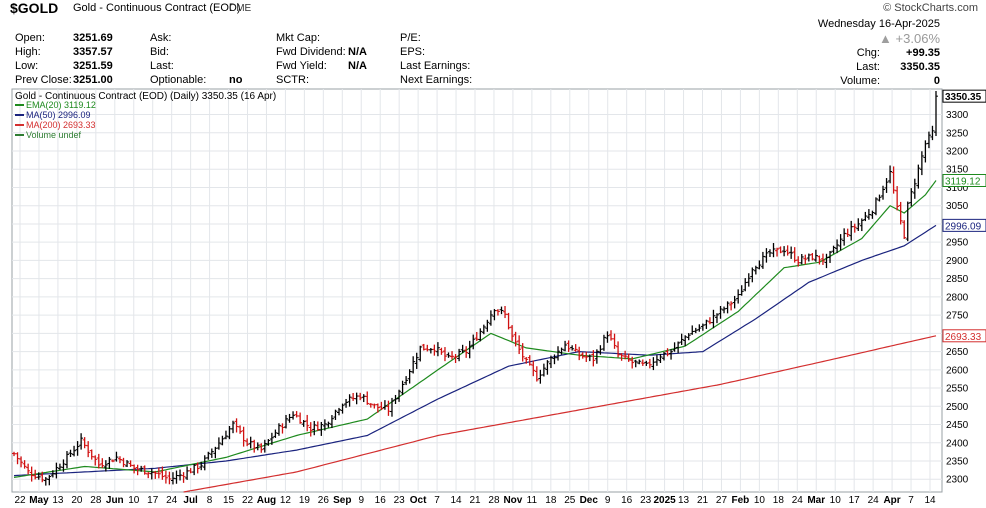 Image resolution: width=986 pixels, height=508 pixels. Describe the element at coordinates (532, 500) in the screenshot. I see `x-tick-label: 11` at that location.